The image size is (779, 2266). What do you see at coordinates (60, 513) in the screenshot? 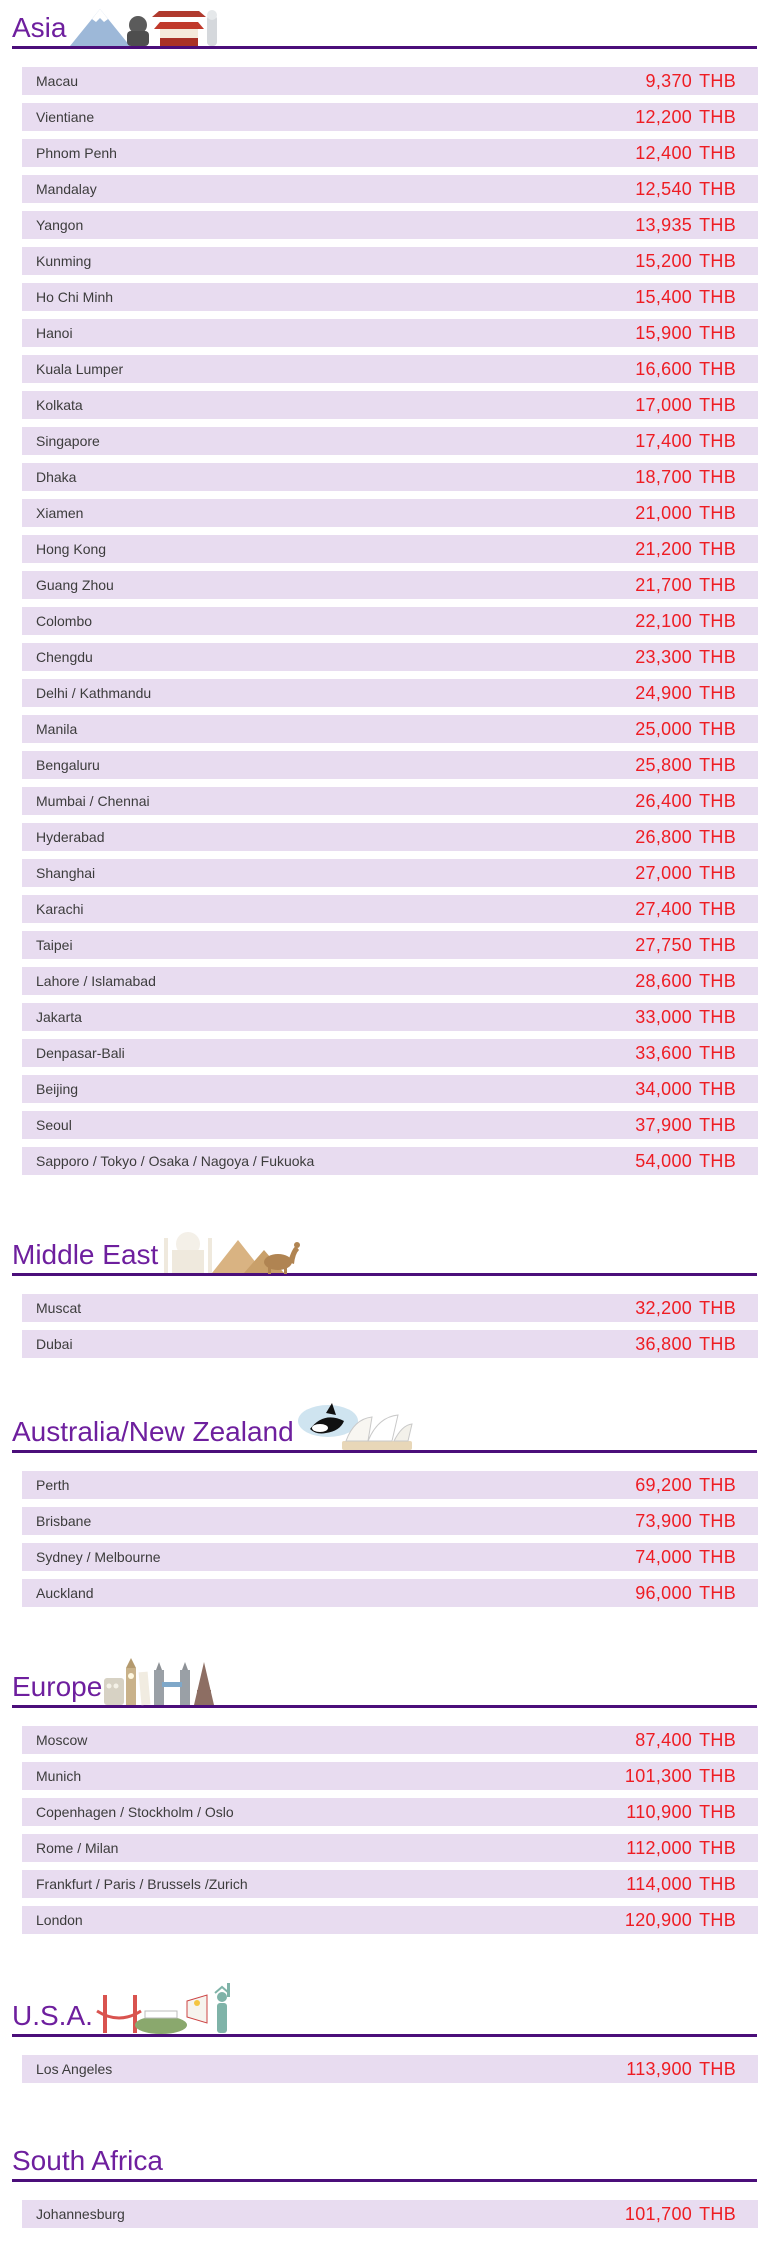
I see `destination-label: Xiamen` at bounding box center [60, 513].